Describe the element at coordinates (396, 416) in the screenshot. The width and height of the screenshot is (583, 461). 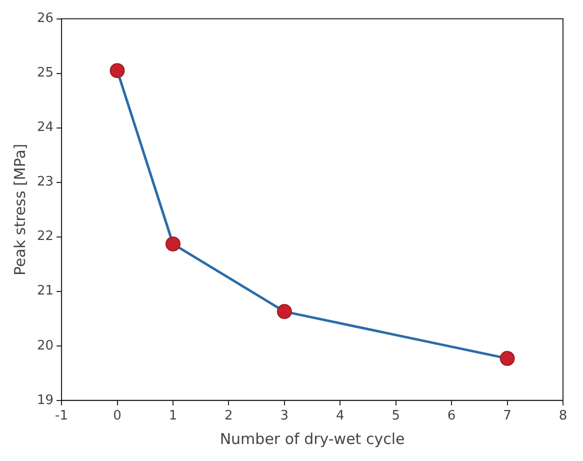
I see `x-tick-label: 5` at that location.